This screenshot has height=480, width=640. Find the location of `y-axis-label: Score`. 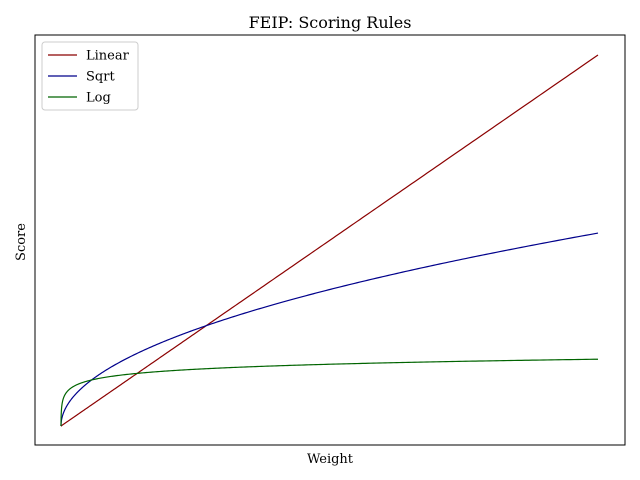

y-axis-label: Score is located at coordinates (21, 242).